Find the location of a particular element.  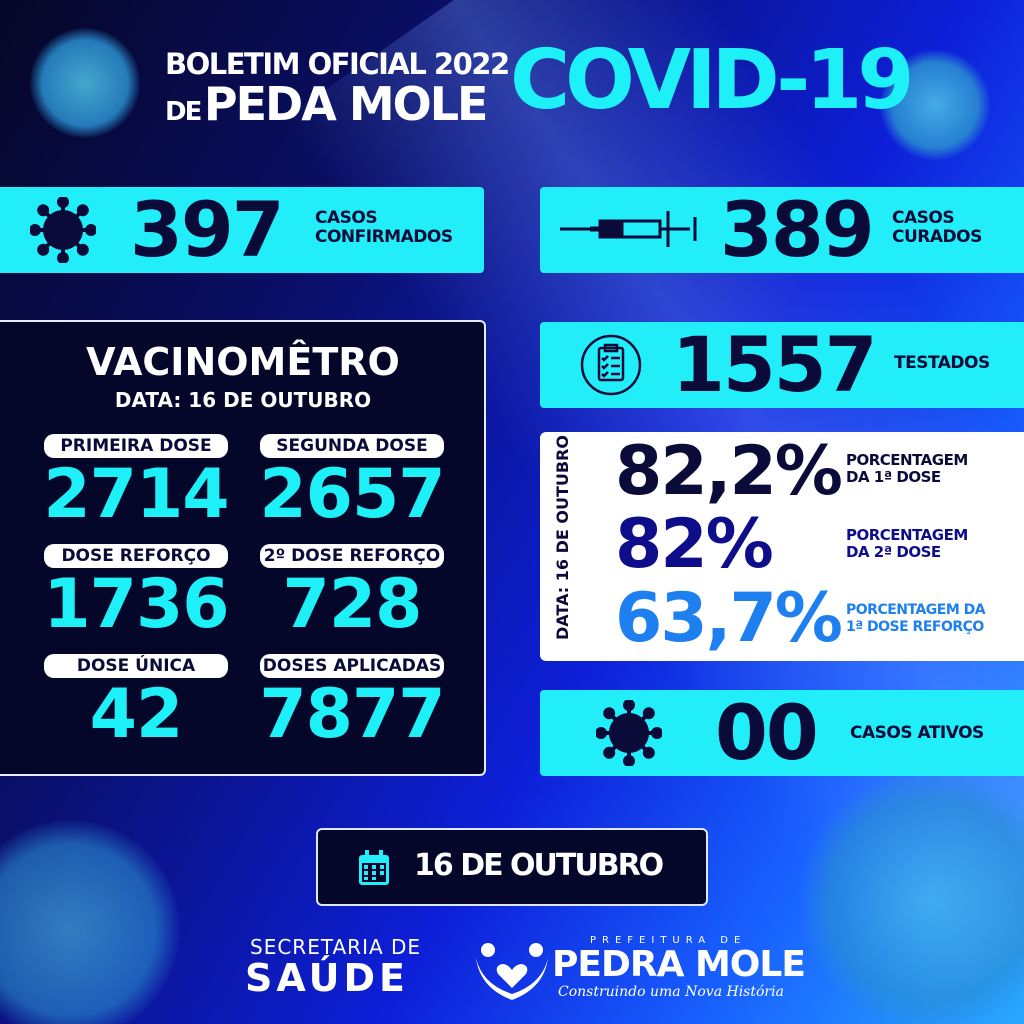

tested-label: TESTADOS is located at coordinates (942, 363).